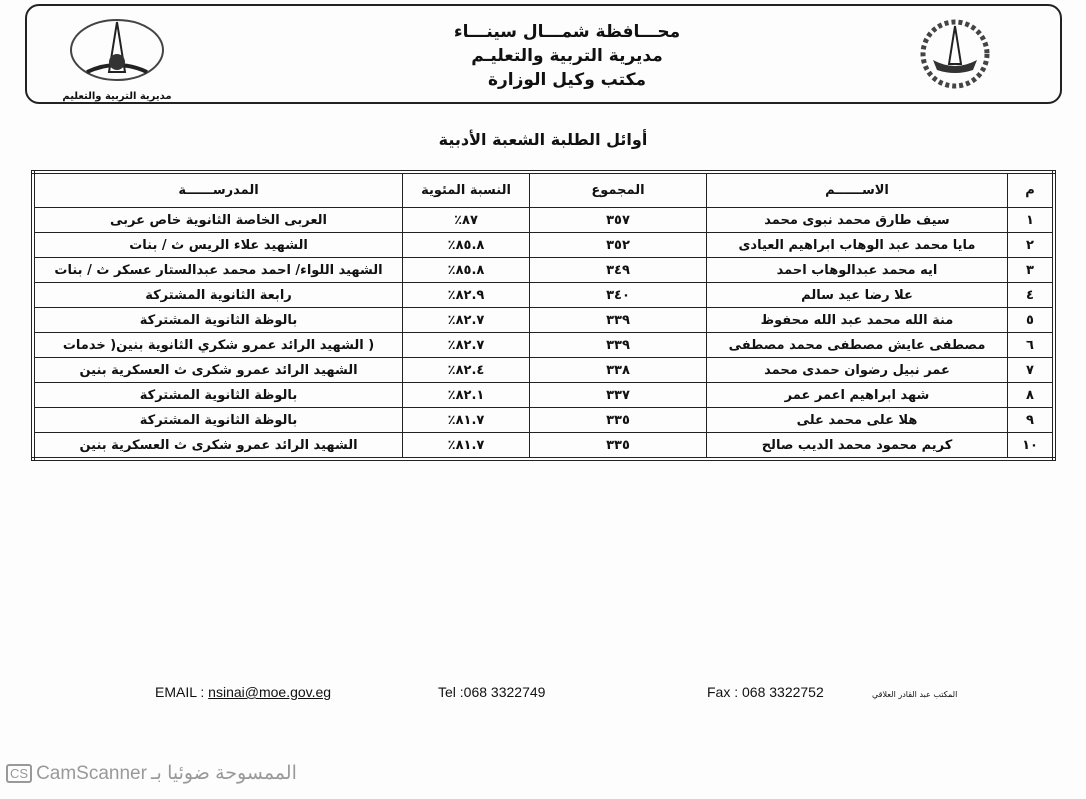 The height and width of the screenshot is (799, 1086). Describe the element at coordinates (618, 395) in the screenshot. I see `total-score: ٣٣٧` at that location.